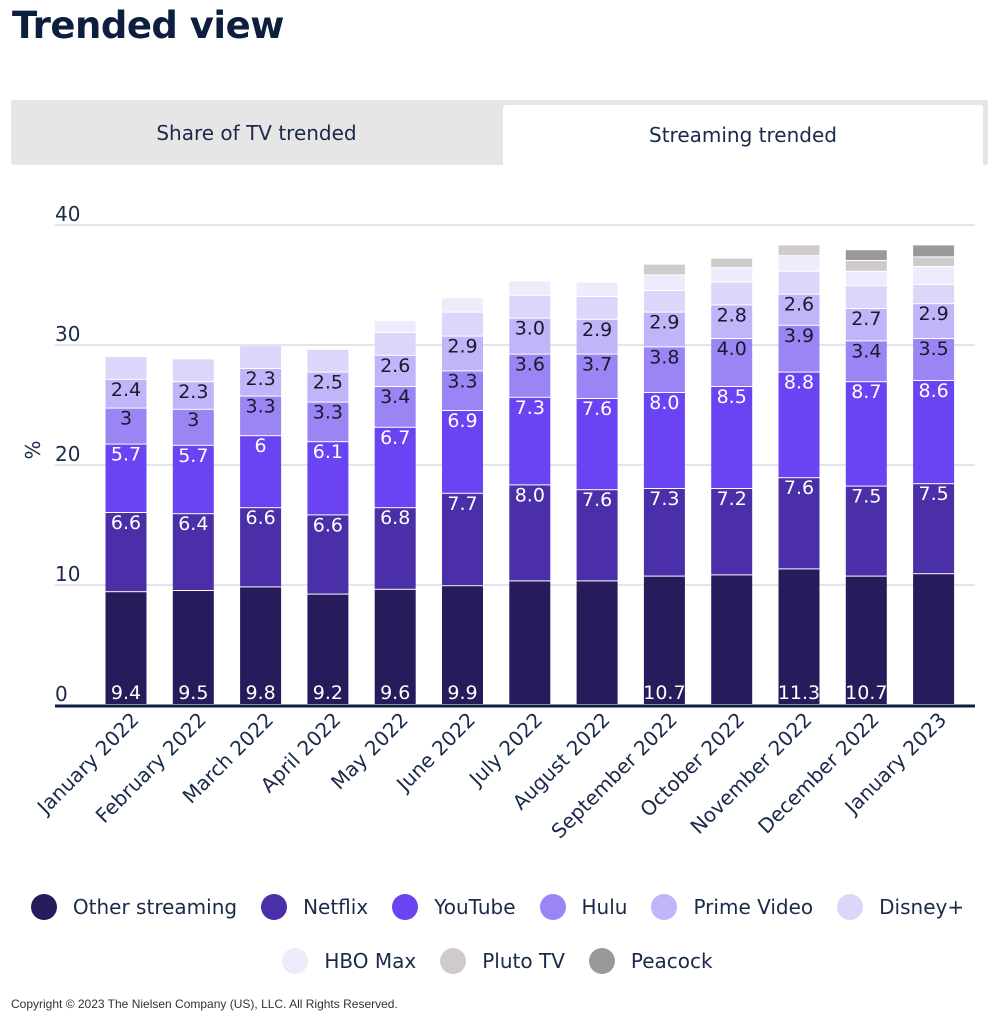 This screenshot has width=995, height=1023. Describe the element at coordinates (866, 392) in the screenshot. I see `data-label: 8.7` at that location.